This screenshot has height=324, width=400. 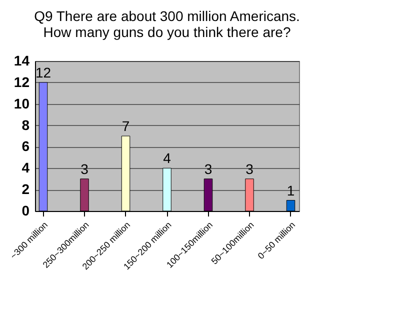 I want to click on y-tick-label: 14, so click(x=22, y=60).